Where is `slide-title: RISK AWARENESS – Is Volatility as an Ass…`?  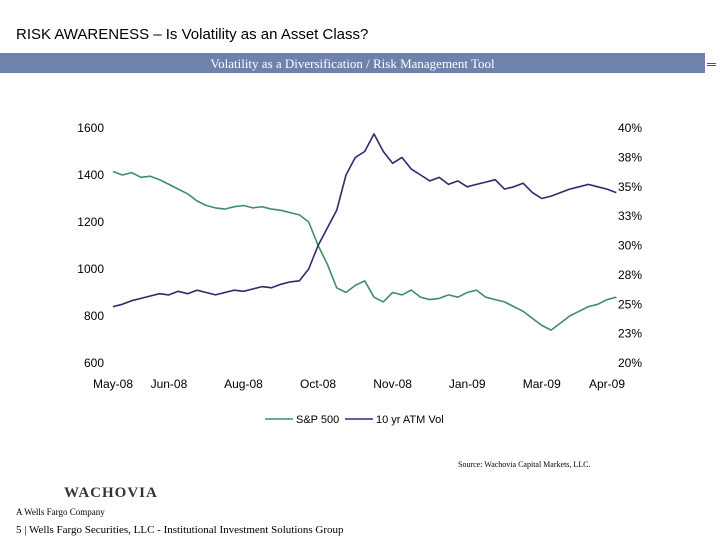 slide-title: RISK AWARENESS – Is Volatility as an Ass… is located at coordinates (192, 34).